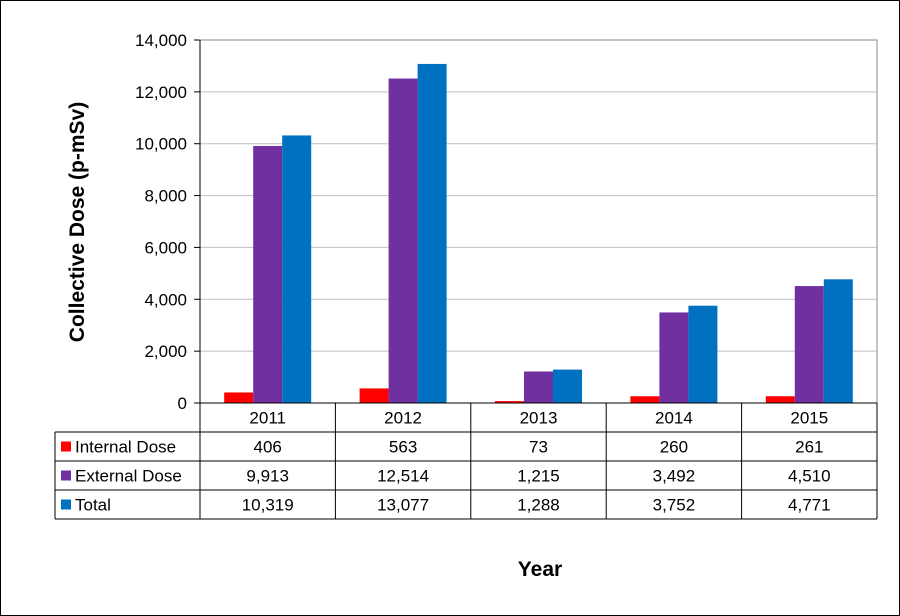  I want to click on x-tick-label: 2013, so click(539, 418).